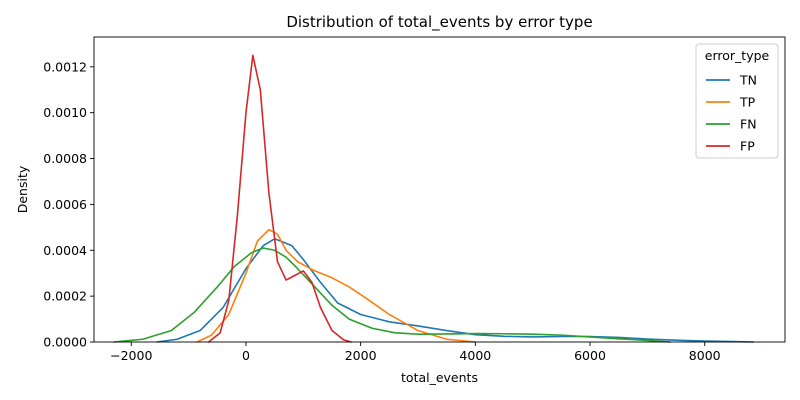  I want to click on x-tick-label: 4000, so click(475, 355).